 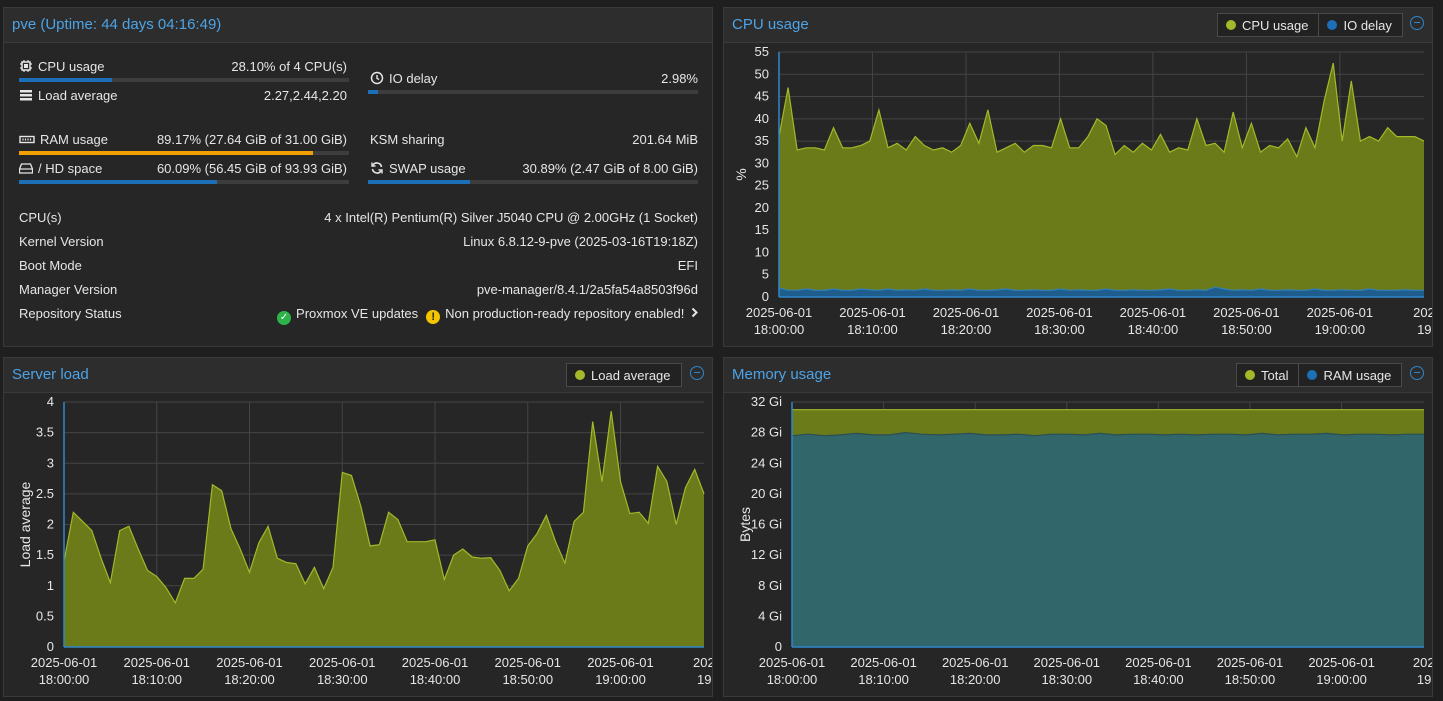 What do you see at coordinates (61, 241) in the screenshot?
I see `kernel-version-label: Kernel Version` at bounding box center [61, 241].